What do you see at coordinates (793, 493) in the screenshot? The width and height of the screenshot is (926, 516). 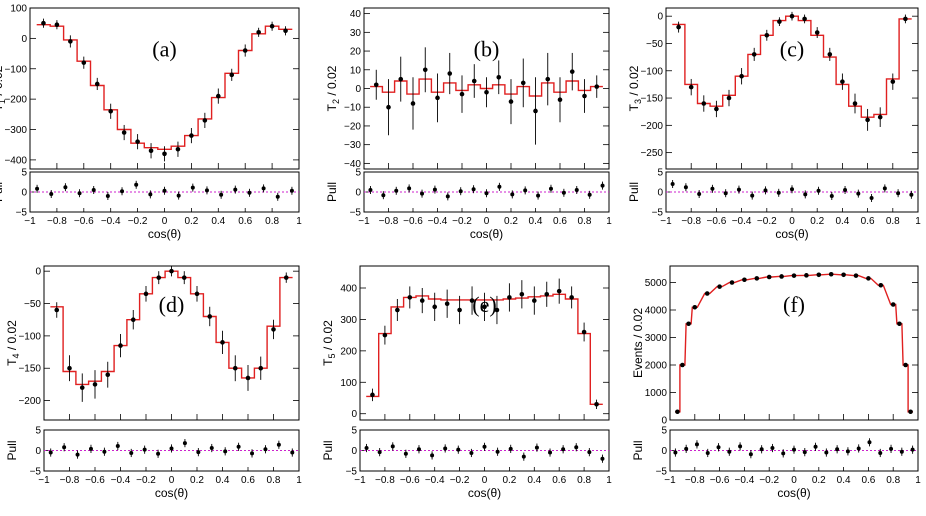 I see `x-axis-label: cos(θ)` at bounding box center [793, 493].